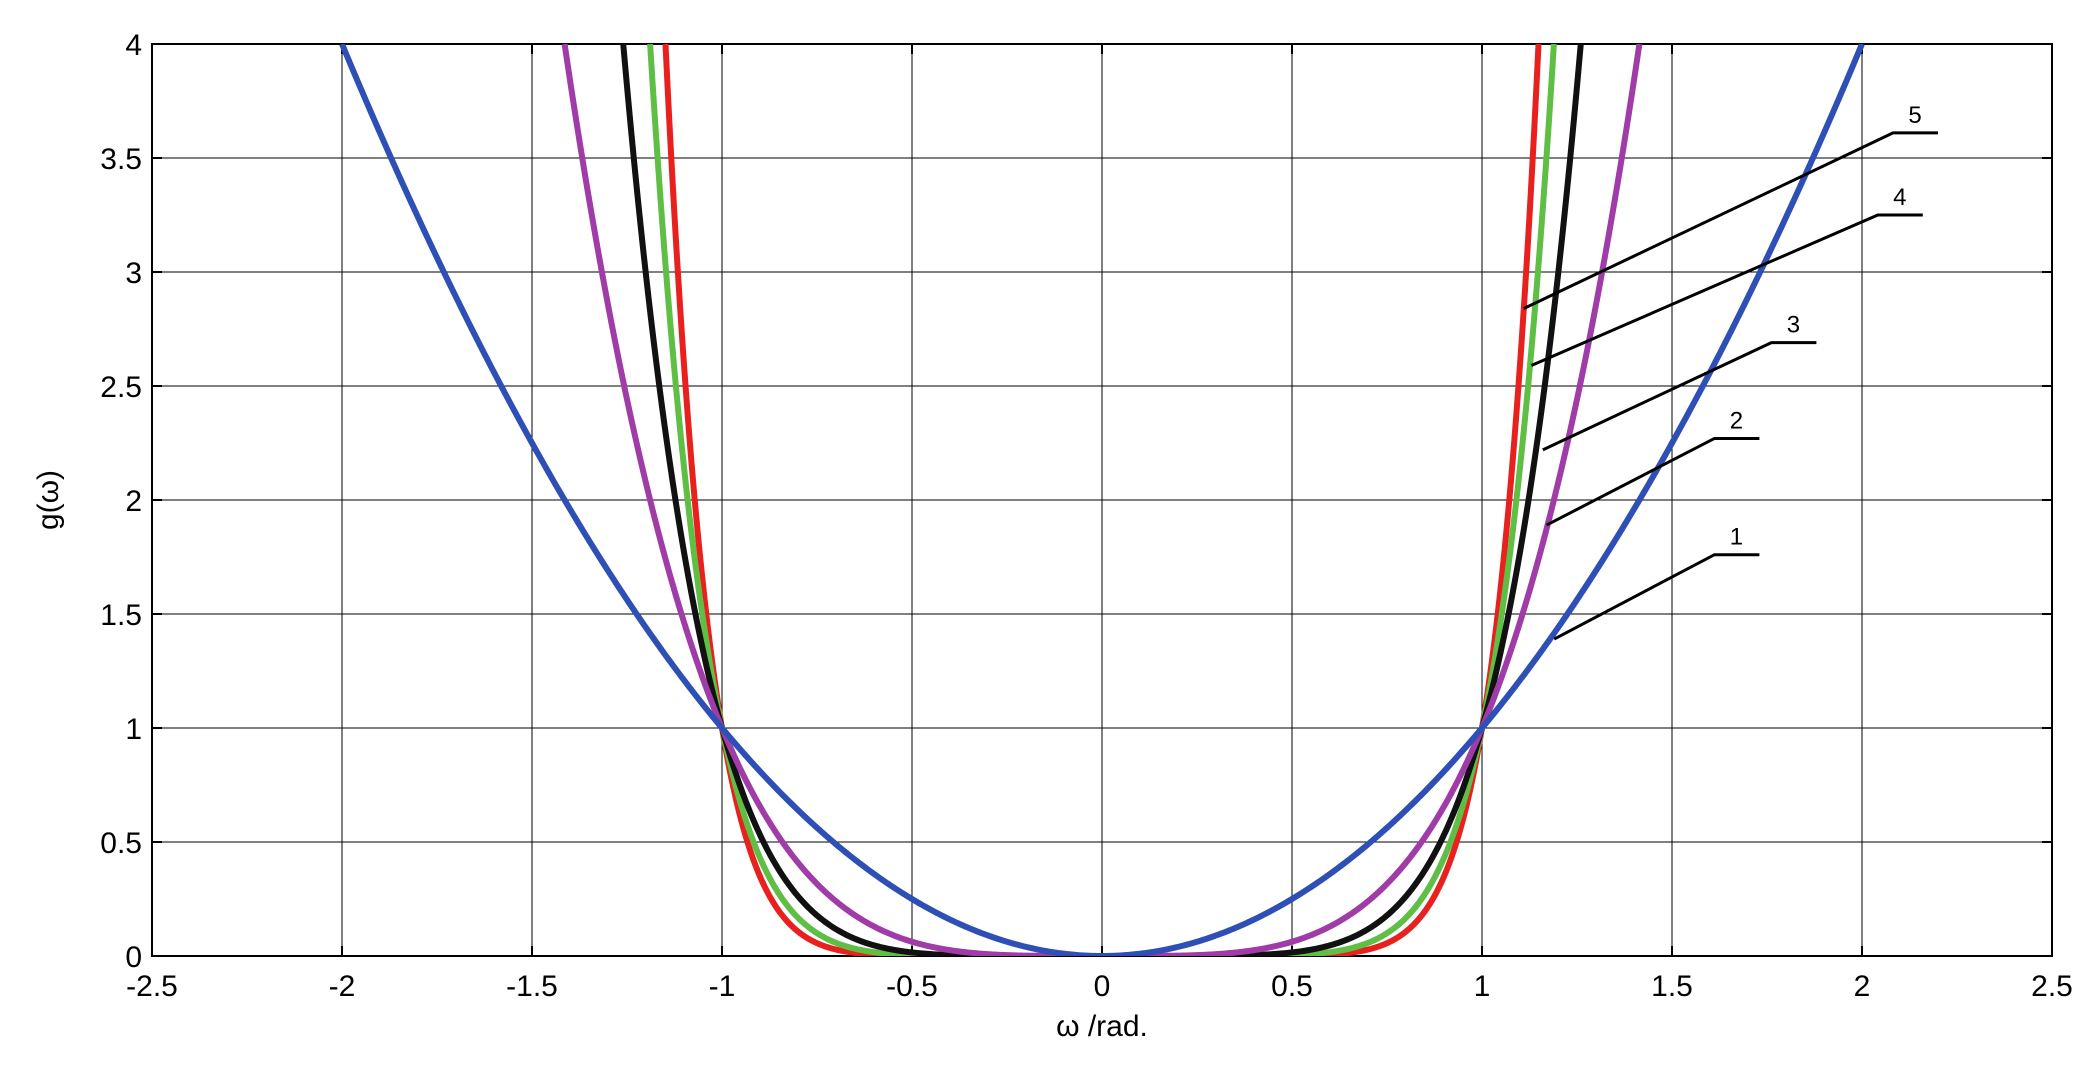  I want to click on callouts: 1 2 3 4 5, so click(1730, 371).